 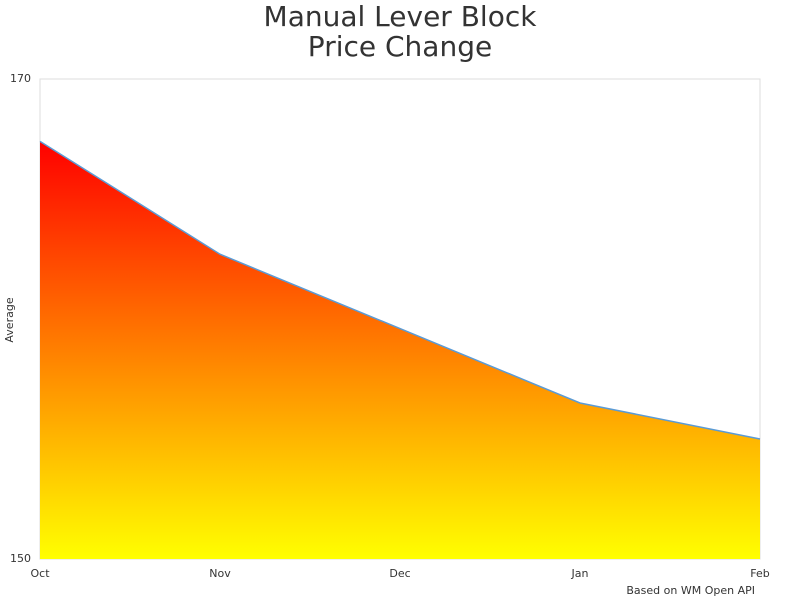 What do you see at coordinates (20, 78) in the screenshot?
I see `y-tick-label: 170` at bounding box center [20, 78].